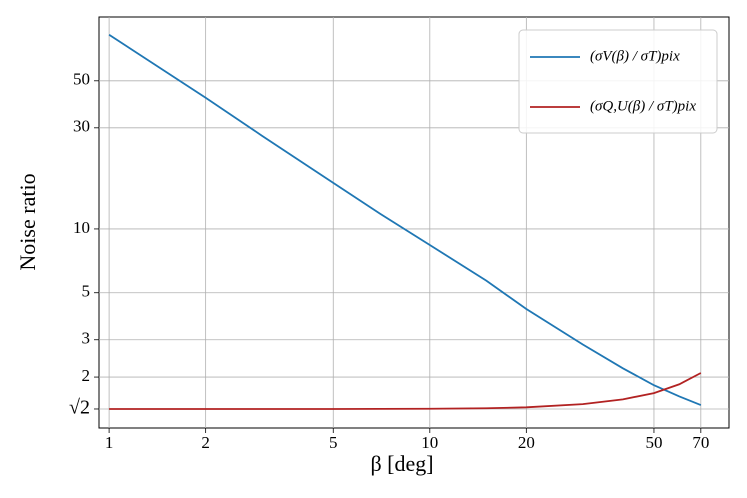  What do you see at coordinates (79, 408) in the screenshot?
I see `y-tick-label: √2` at bounding box center [79, 408].